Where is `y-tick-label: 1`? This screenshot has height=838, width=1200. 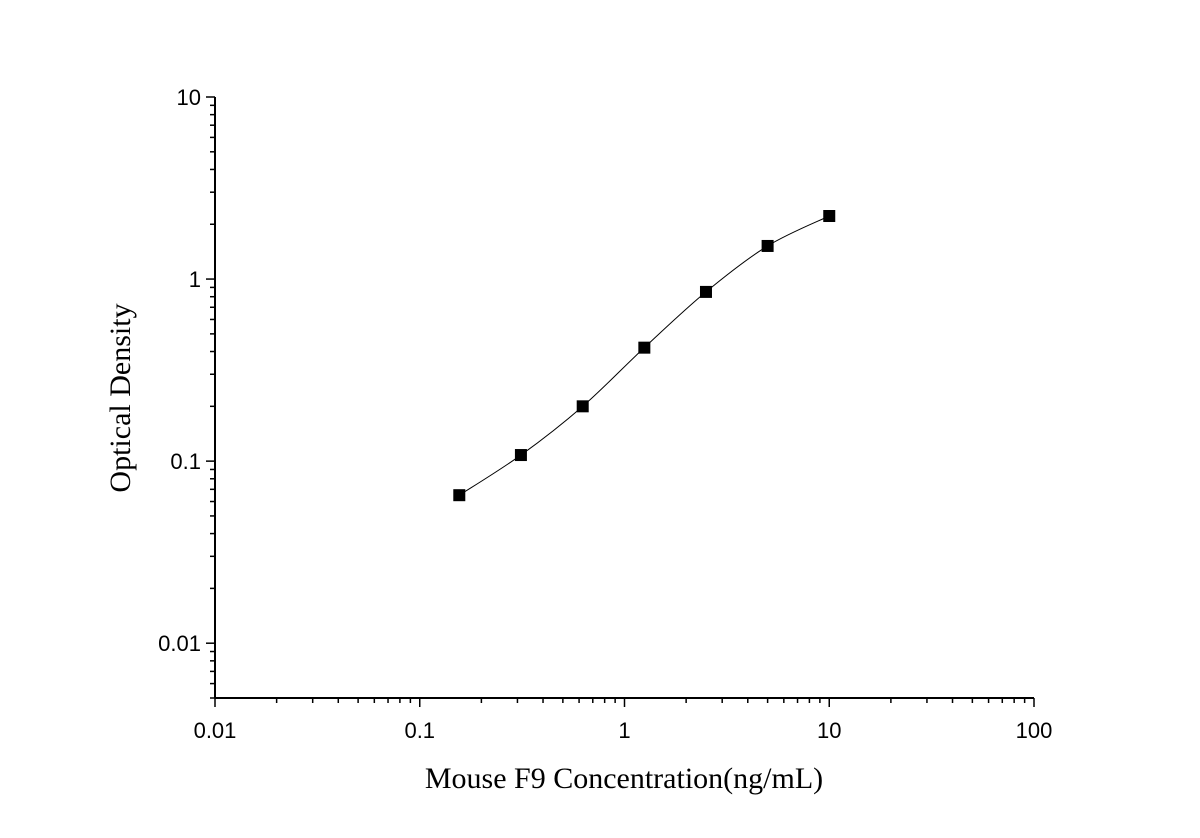 y-tick-label: 1 is located at coordinates (195, 279).